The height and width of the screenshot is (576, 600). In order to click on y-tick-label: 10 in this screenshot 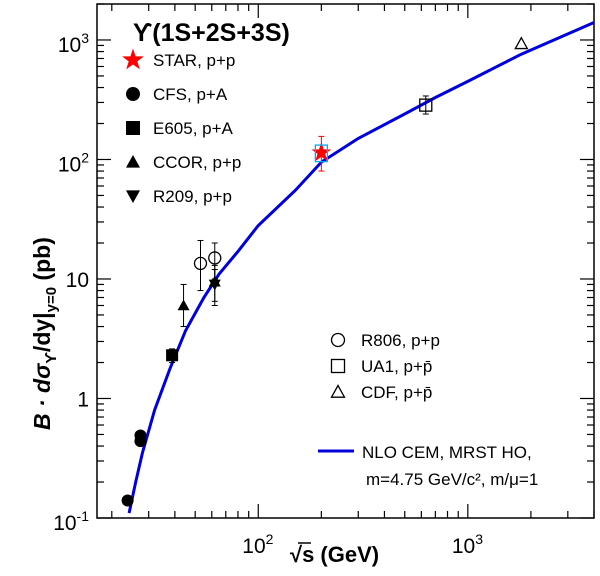, I will do `click(77, 280)`.